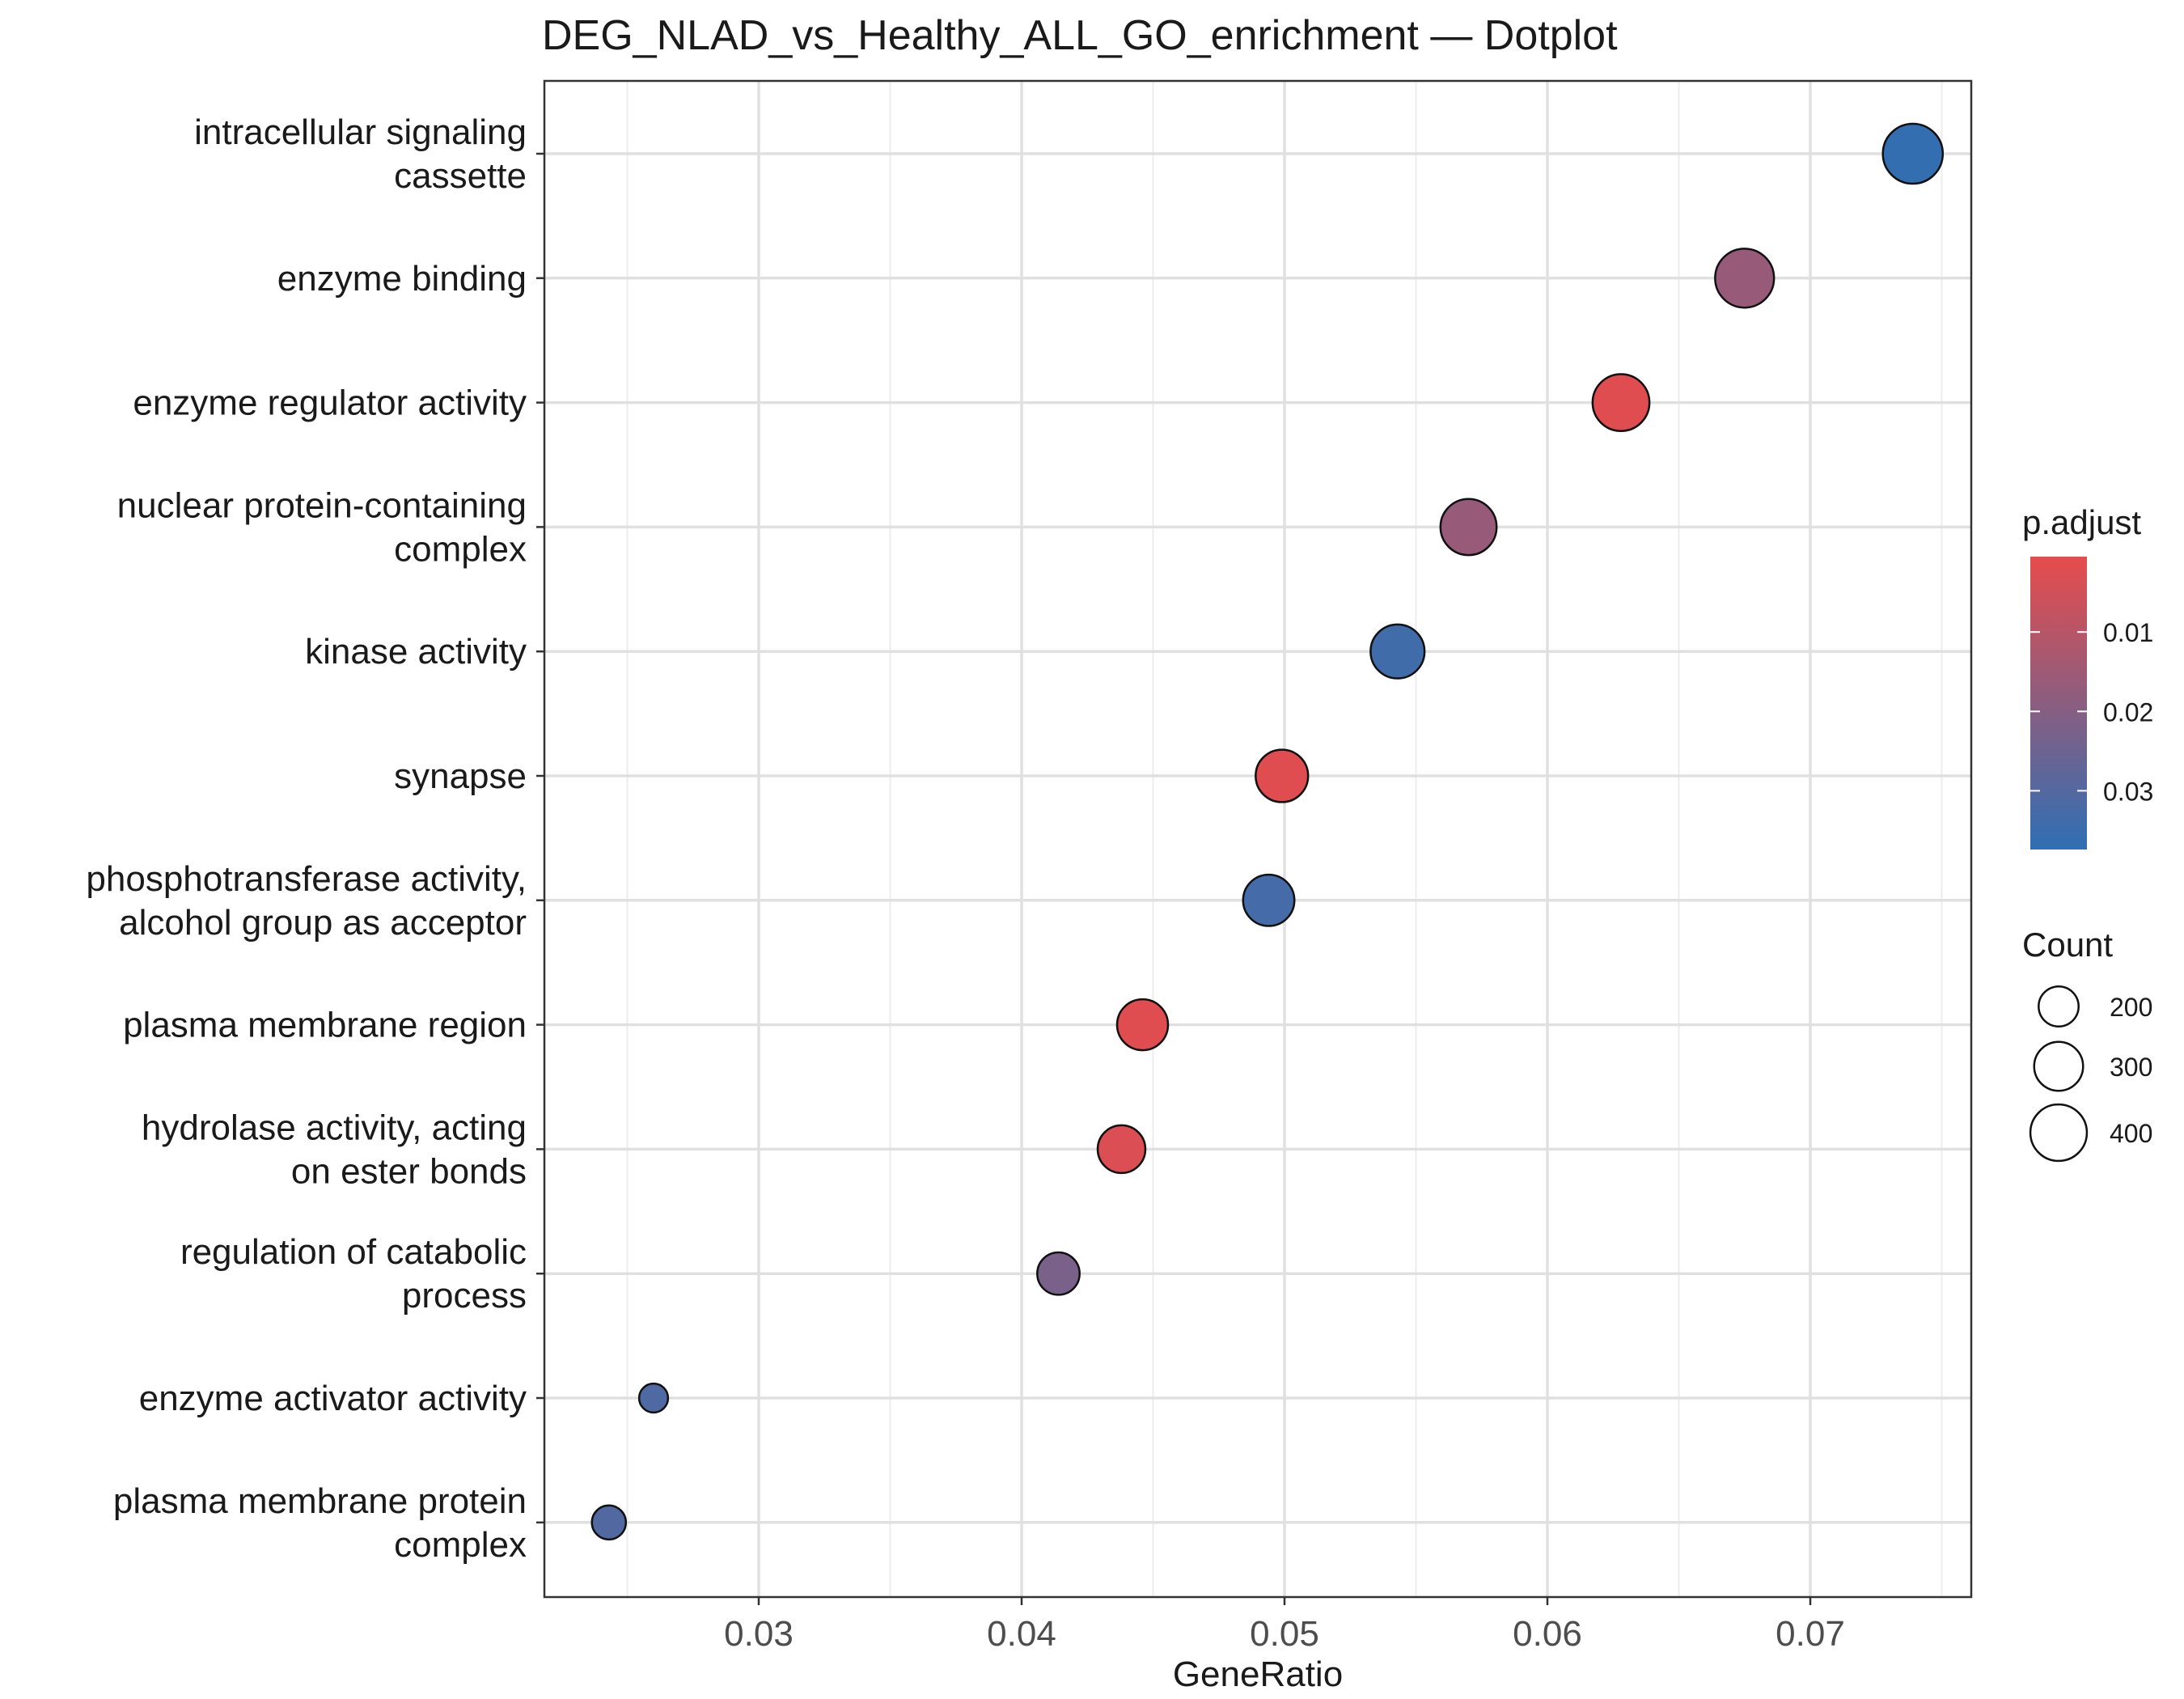 The height and width of the screenshot is (1699, 2184). What do you see at coordinates (409, 1171) in the screenshot?
I see `y-tick-label: on ester bonds` at bounding box center [409, 1171].